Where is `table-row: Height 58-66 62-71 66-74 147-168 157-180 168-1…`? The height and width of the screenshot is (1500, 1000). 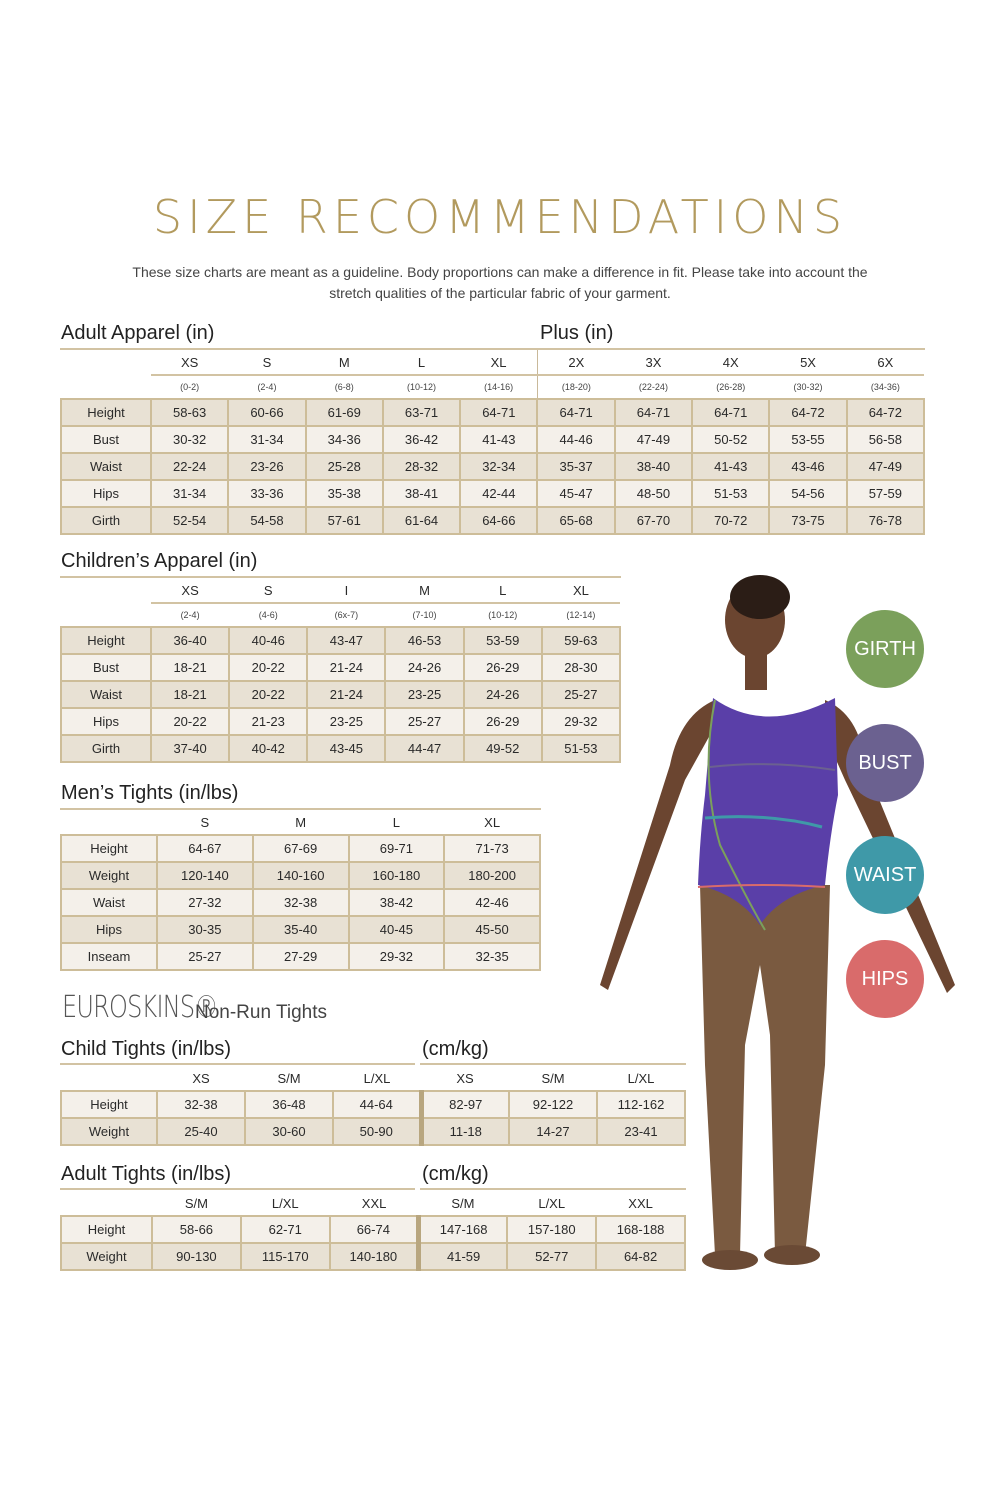 table-row: Height 58-66 62-71 66-74 147-168 157-180 168-1… is located at coordinates (373, 1229).